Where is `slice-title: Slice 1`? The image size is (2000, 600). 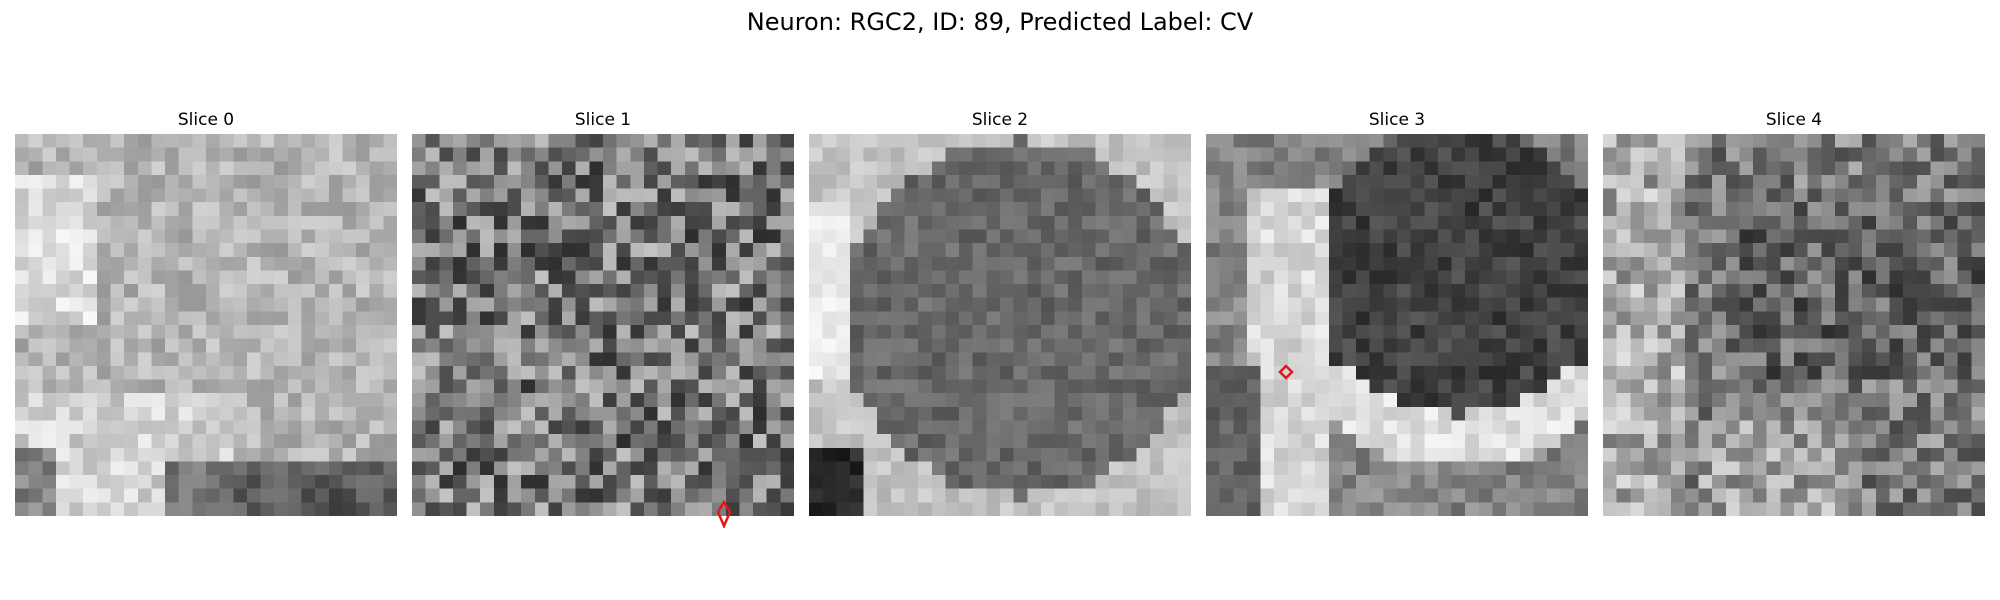
slice-title: Slice 1 is located at coordinates (603, 120).